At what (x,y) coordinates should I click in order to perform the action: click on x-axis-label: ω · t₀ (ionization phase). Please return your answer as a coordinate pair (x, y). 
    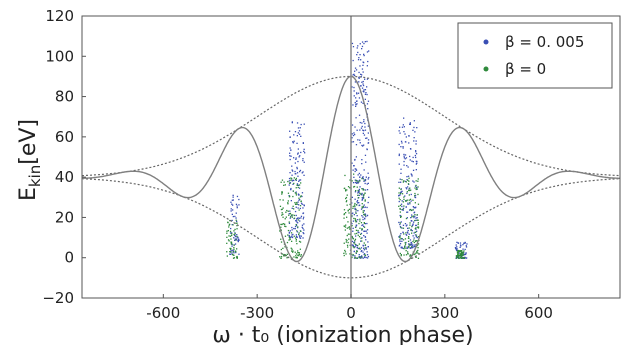
    Looking at the image, I should click on (342, 334).